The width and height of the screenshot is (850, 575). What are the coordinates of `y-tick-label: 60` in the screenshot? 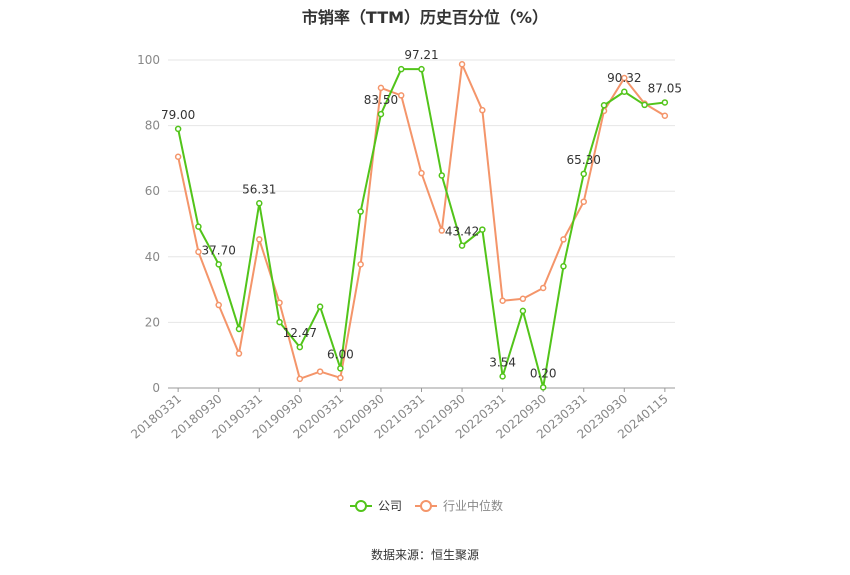 It's located at (152, 191).